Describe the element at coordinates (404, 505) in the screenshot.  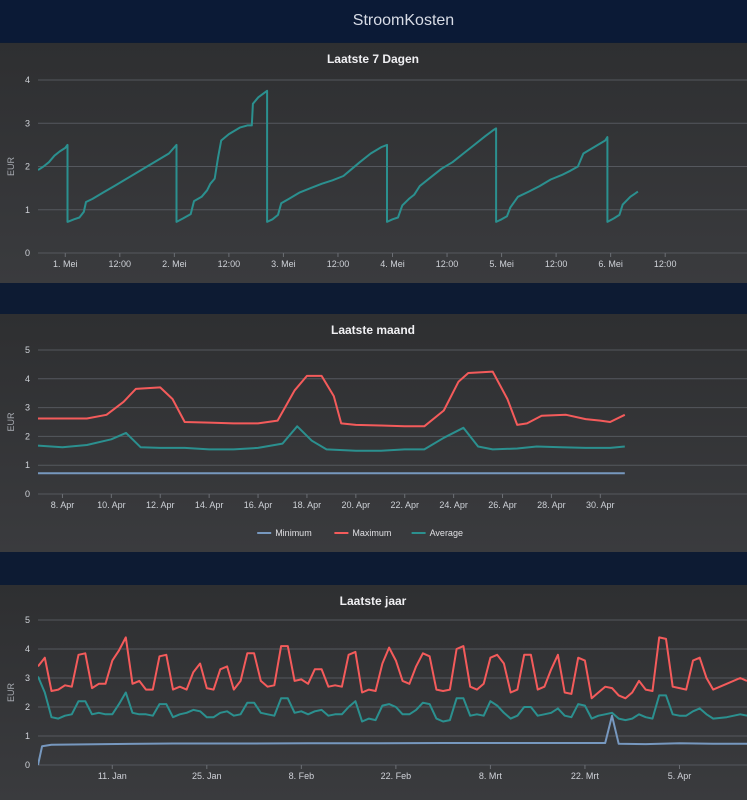
I see `x-tick-label: 22. Apr` at that location.